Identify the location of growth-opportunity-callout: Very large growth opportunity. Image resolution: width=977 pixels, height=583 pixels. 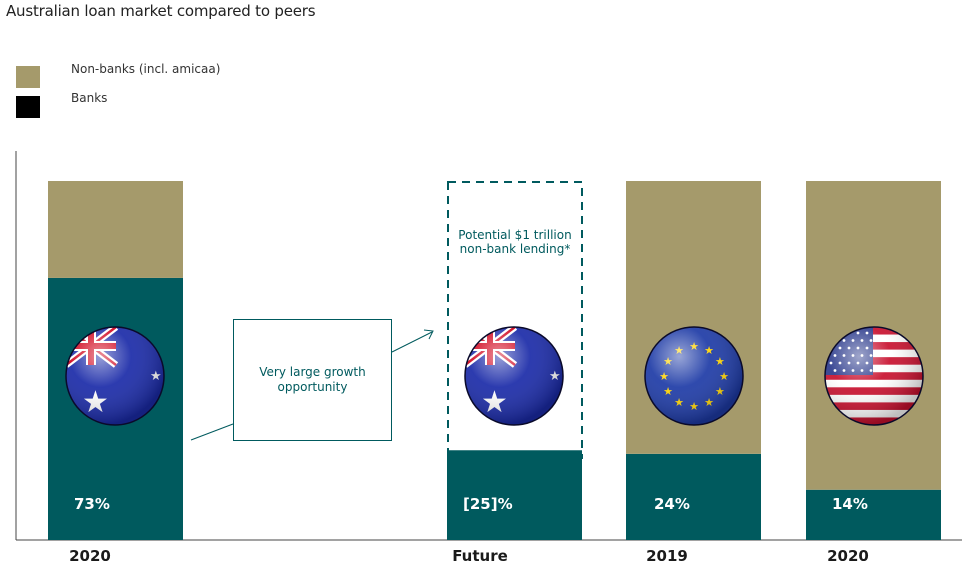
(312, 380).